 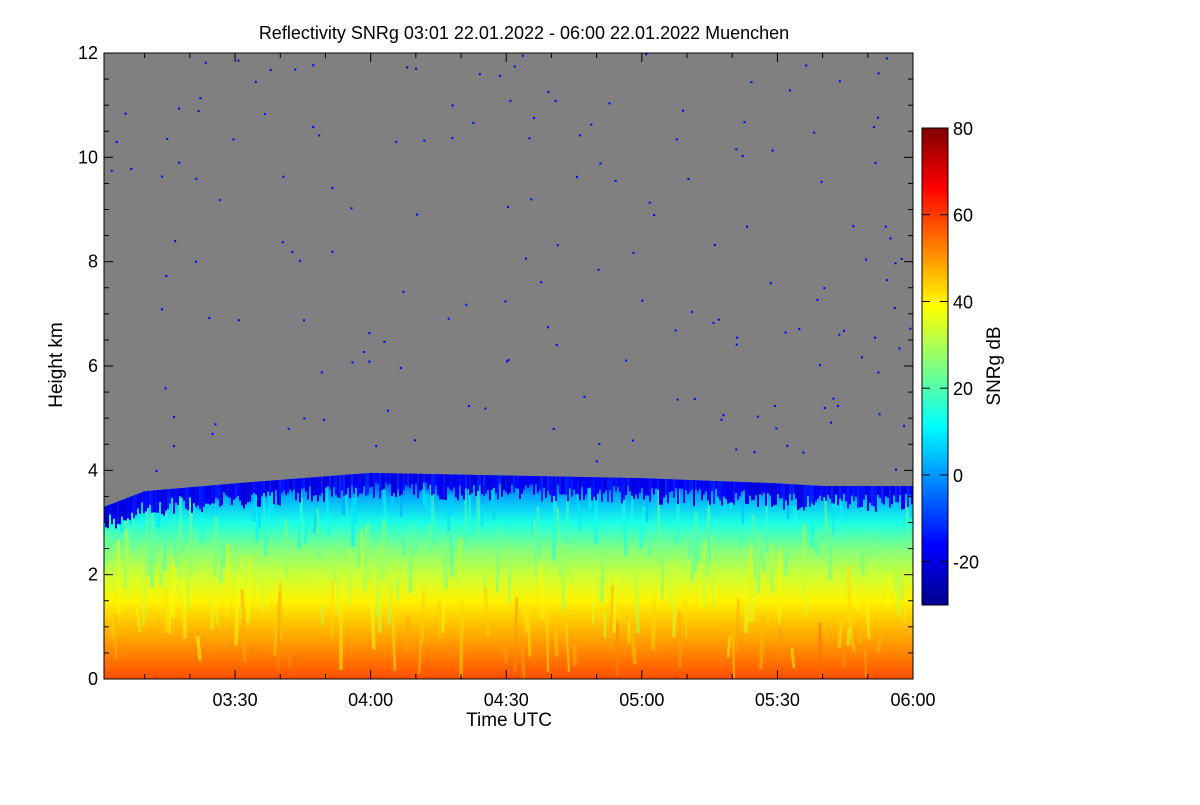 I want to click on y-tick-label: 12, so click(x=88, y=53).